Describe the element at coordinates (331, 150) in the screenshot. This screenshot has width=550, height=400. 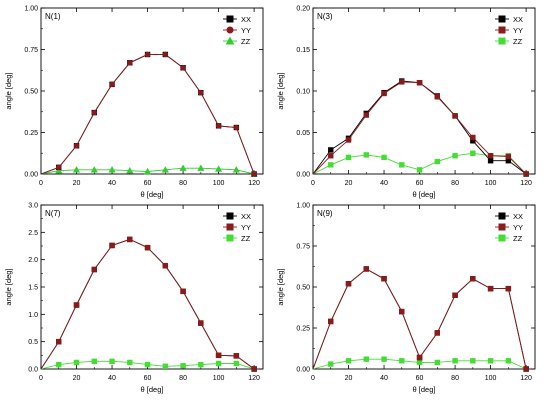
I see `data-point-xx` at that location.